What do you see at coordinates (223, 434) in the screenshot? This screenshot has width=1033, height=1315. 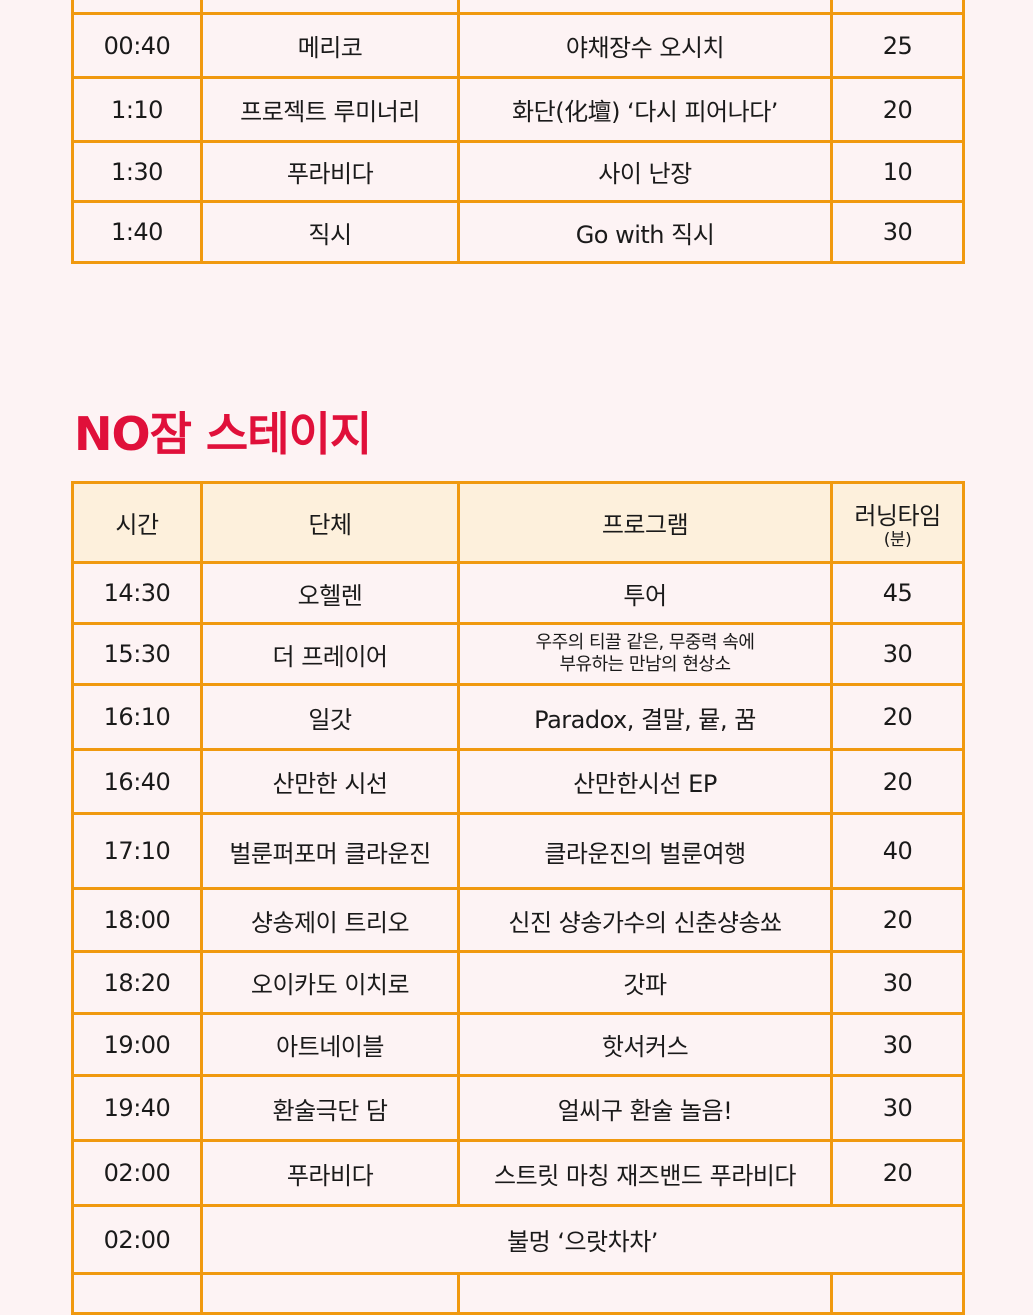 I see `stage-title: NO잠 스테이지` at bounding box center [223, 434].